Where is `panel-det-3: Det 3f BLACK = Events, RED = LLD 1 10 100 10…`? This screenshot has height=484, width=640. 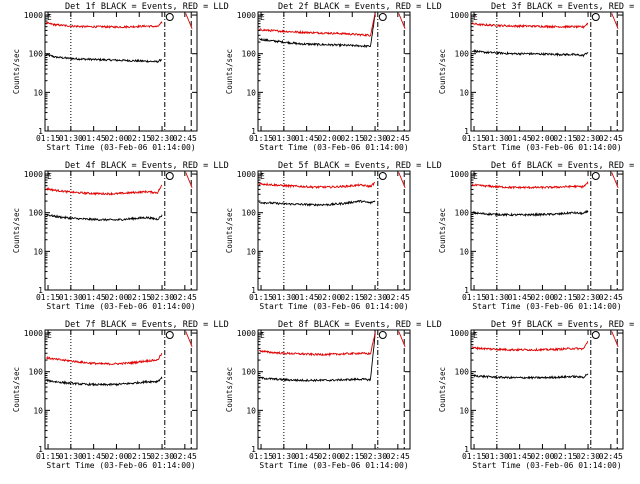
panel-det-3: Det 3f BLACK = Events, RED = LLD 1 10 100 10… is located at coordinates (539, 77).